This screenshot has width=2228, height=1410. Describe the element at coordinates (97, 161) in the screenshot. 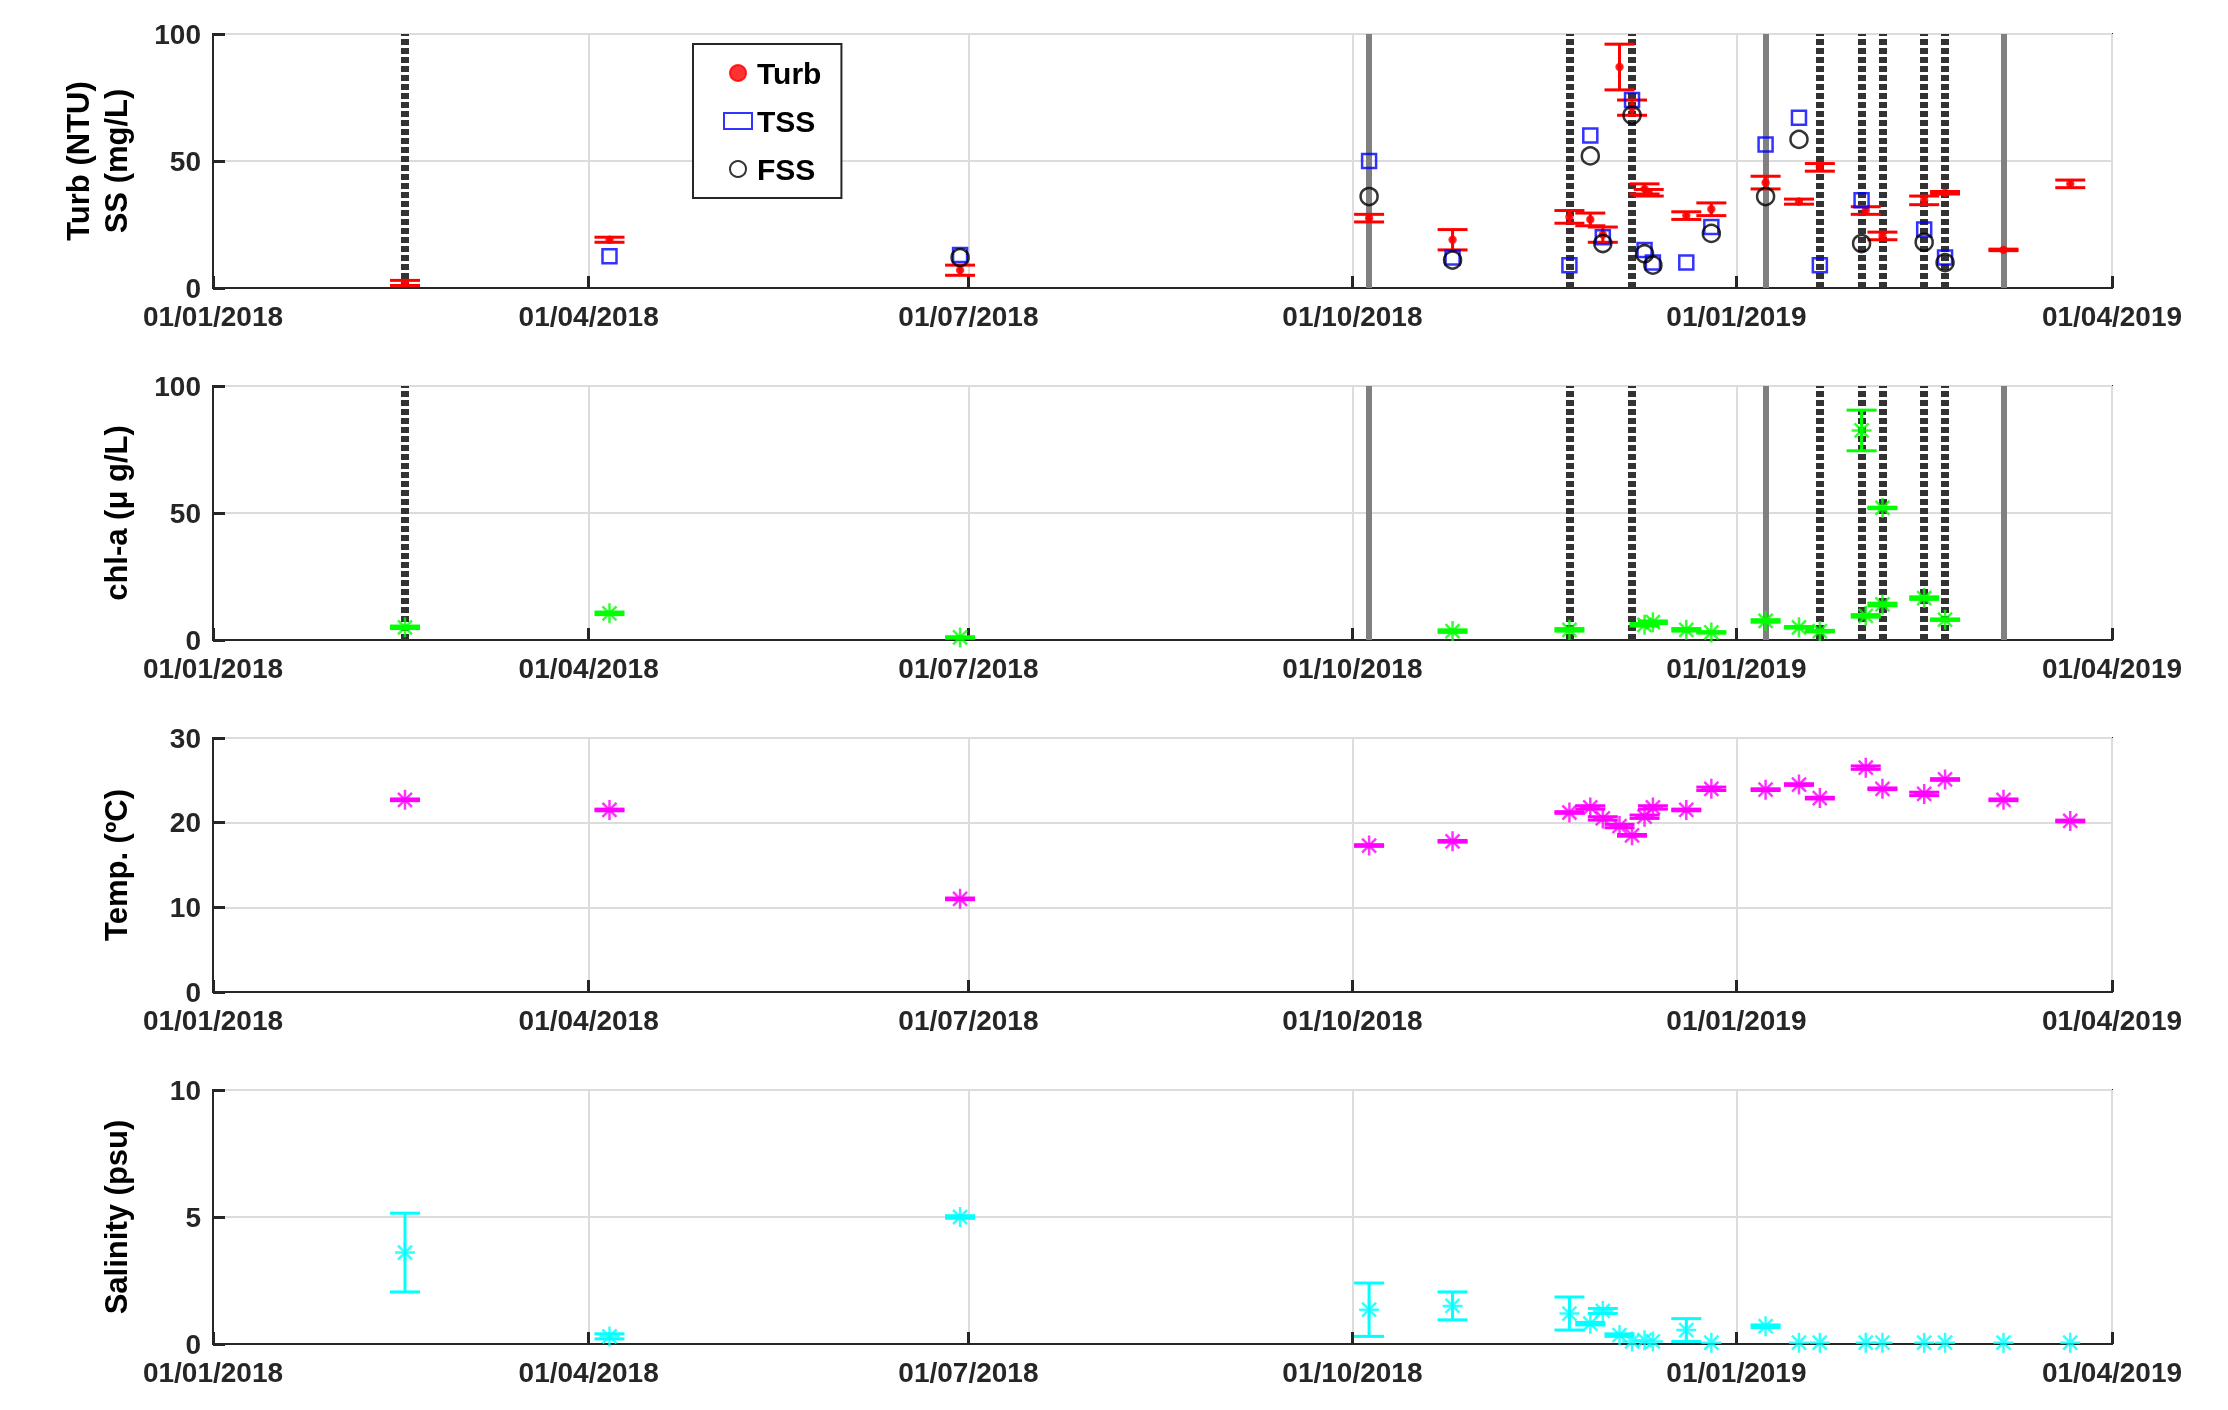

I see `y-axis-title: Turb (NTU) SS (mg/L)` at that location.